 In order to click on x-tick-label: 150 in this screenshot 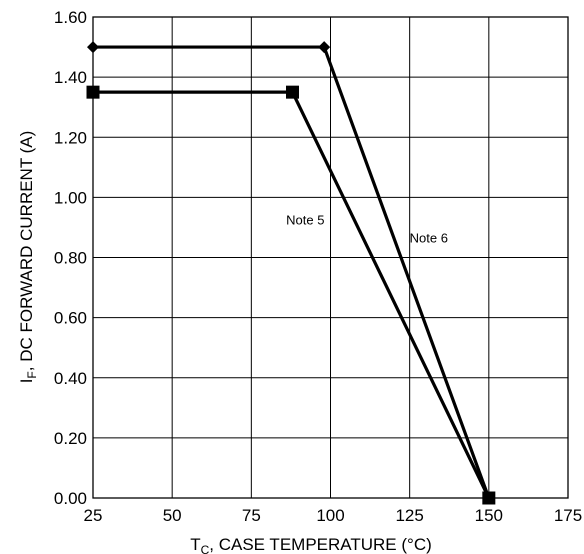, I will do `click(489, 515)`.